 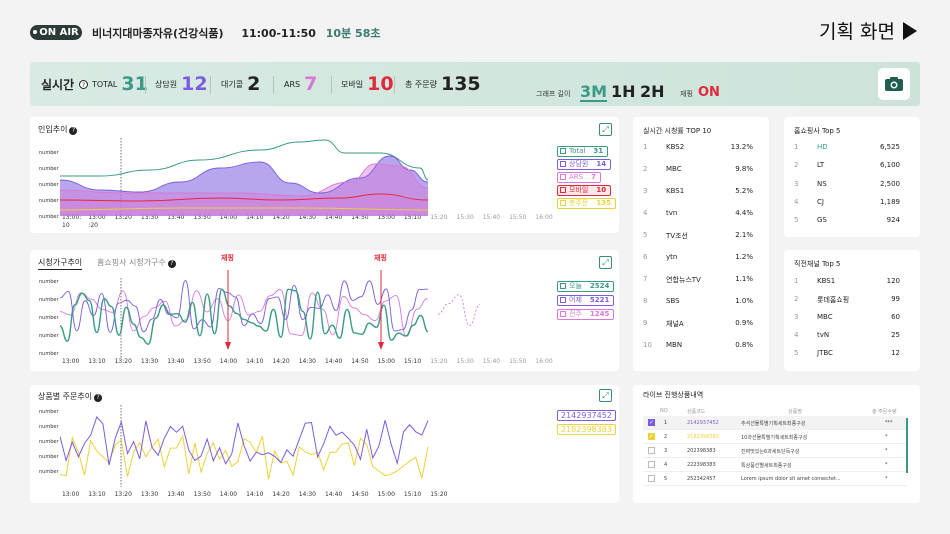 I want to click on item-name: SBS, so click(x=673, y=301).